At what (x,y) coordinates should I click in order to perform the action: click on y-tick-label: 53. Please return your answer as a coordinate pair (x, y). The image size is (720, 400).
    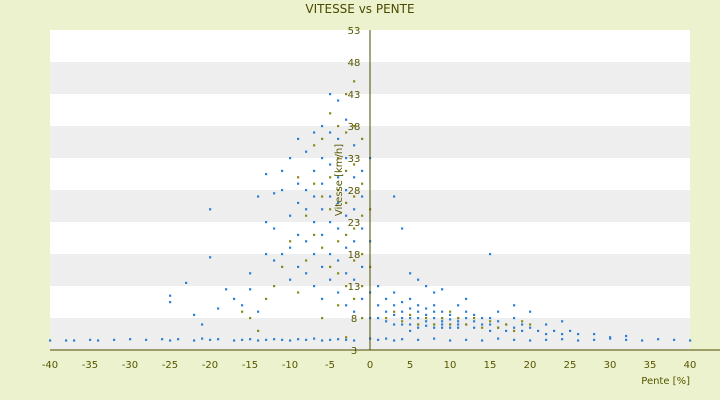
    Looking at the image, I should click on (354, 31).